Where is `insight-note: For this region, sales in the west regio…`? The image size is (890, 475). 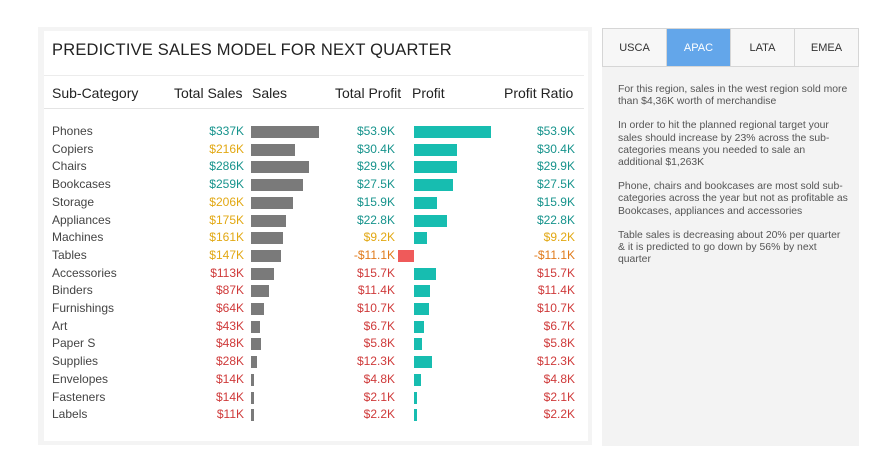
insight-note: For this region, sales in the west regio… is located at coordinates (733, 96).